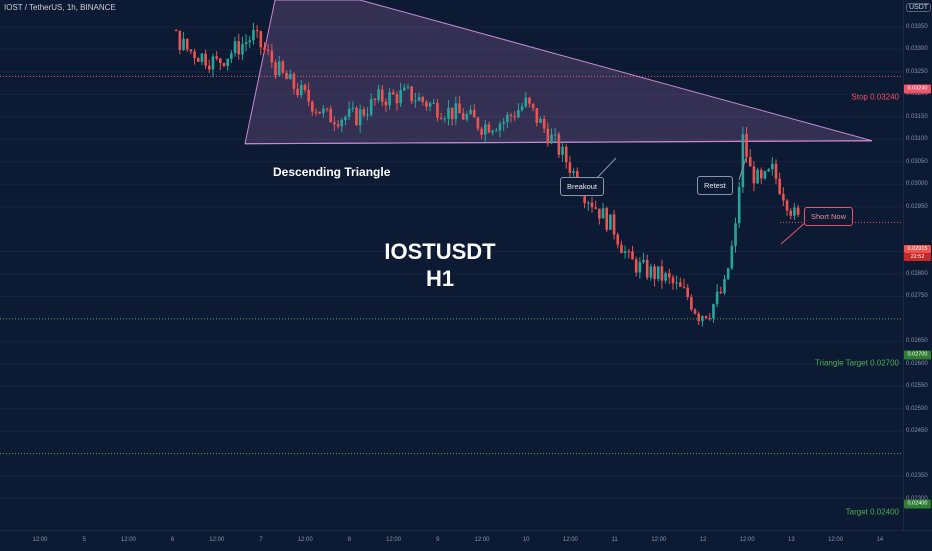  Describe the element at coordinates (261, 540) in the screenshot. I see `time-tick-5: 7` at that location.